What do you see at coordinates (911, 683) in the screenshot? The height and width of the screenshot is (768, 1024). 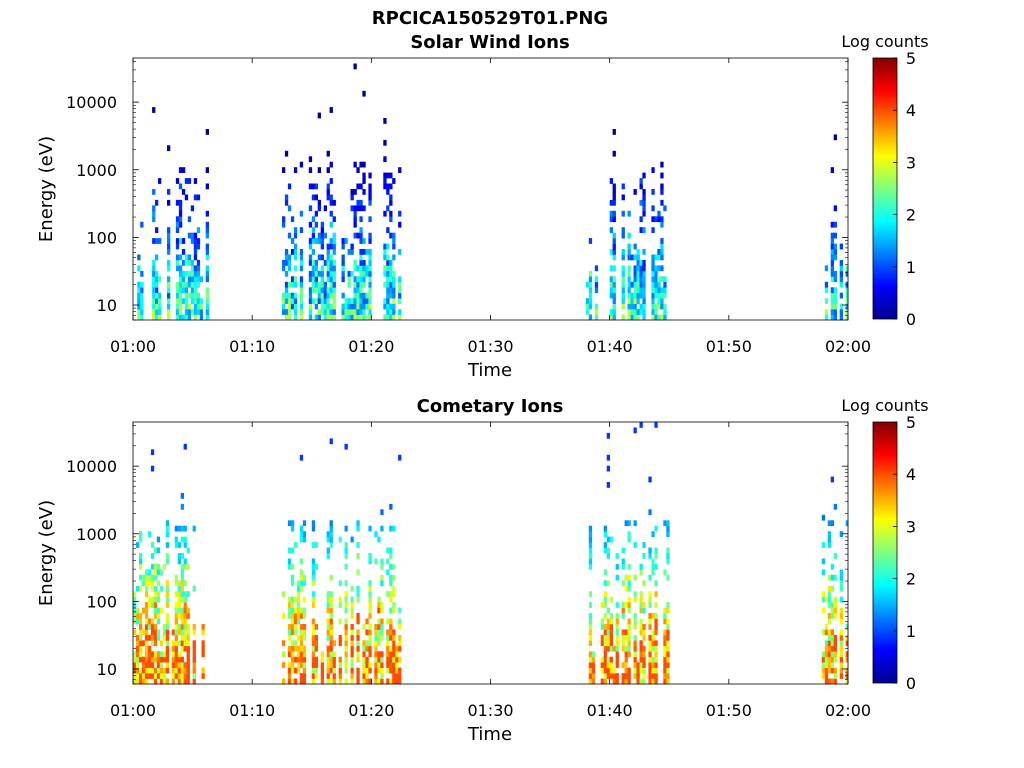 I see `colorbar-tick-label: 0` at bounding box center [911, 683].